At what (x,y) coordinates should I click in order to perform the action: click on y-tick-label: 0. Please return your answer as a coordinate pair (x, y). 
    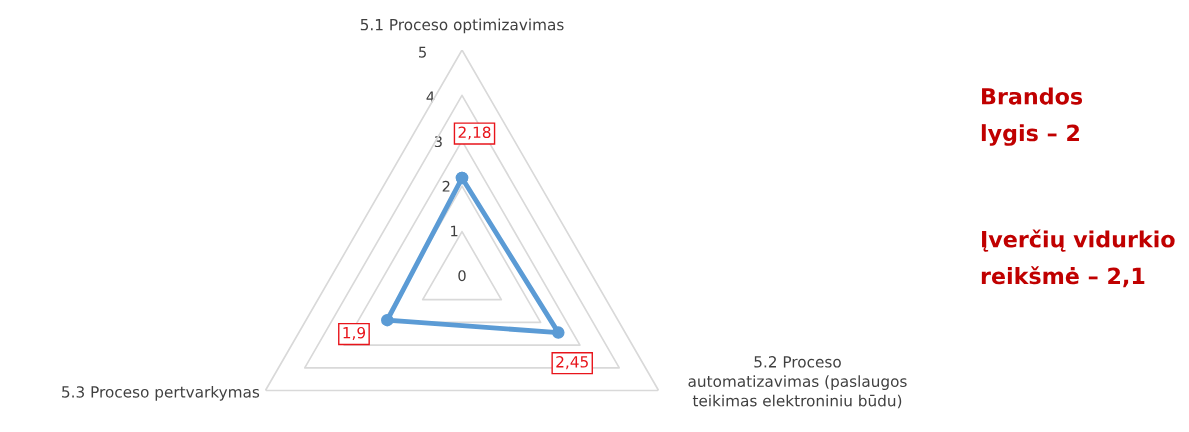
    Looking at the image, I should click on (462, 276).